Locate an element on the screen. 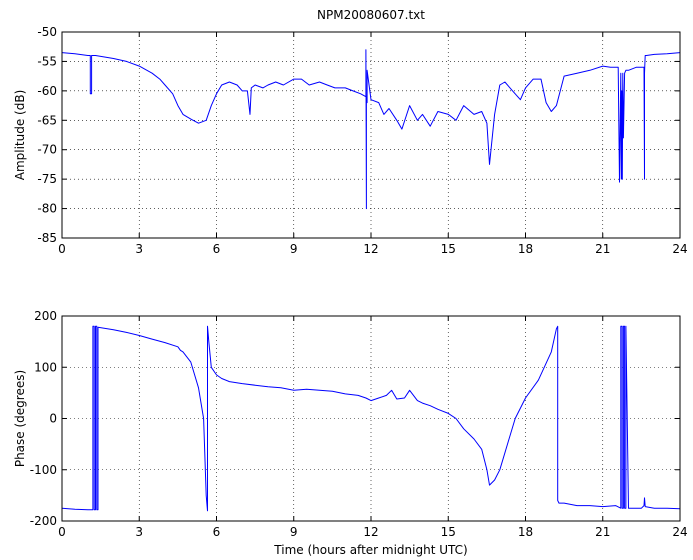 This screenshot has height=560, width=693. phase-x-axis-title: Time (hours after midnight UTC) is located at coordinates (370, 550).